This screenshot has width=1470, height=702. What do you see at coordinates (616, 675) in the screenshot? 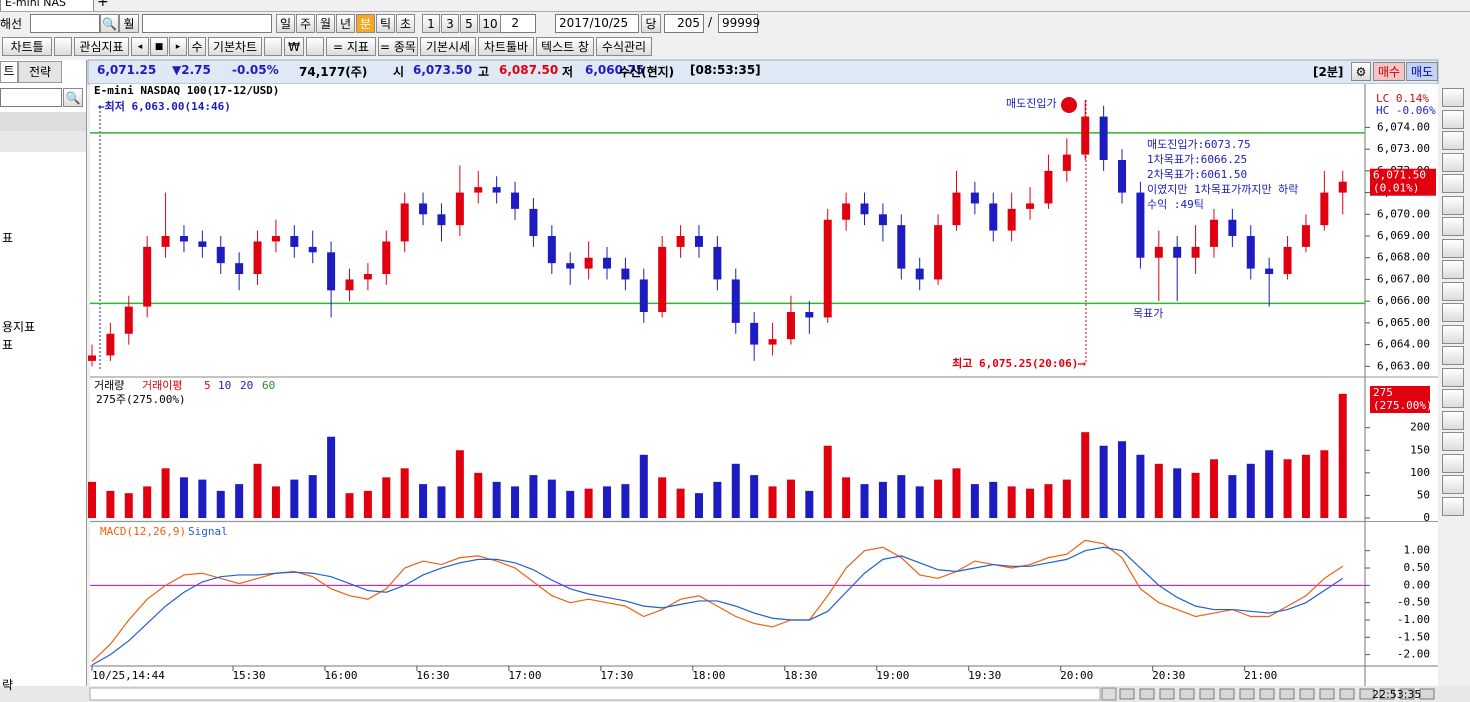
I see `x-tick-label: 17:30` at bounding box center [616, 675].